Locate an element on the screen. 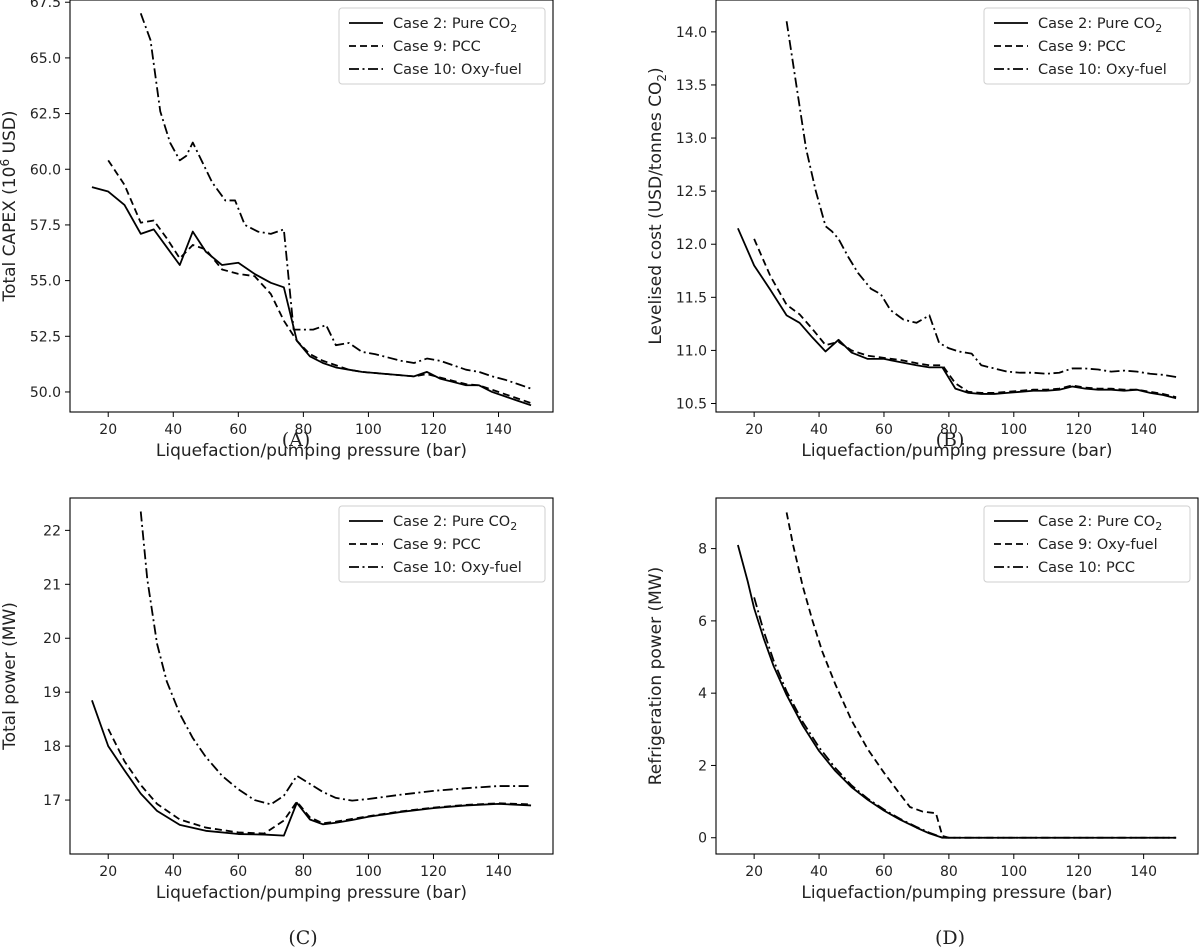 The image size is (1200, 949). y-axis-label: Total power (MW) is located at coordinates (10, 676).